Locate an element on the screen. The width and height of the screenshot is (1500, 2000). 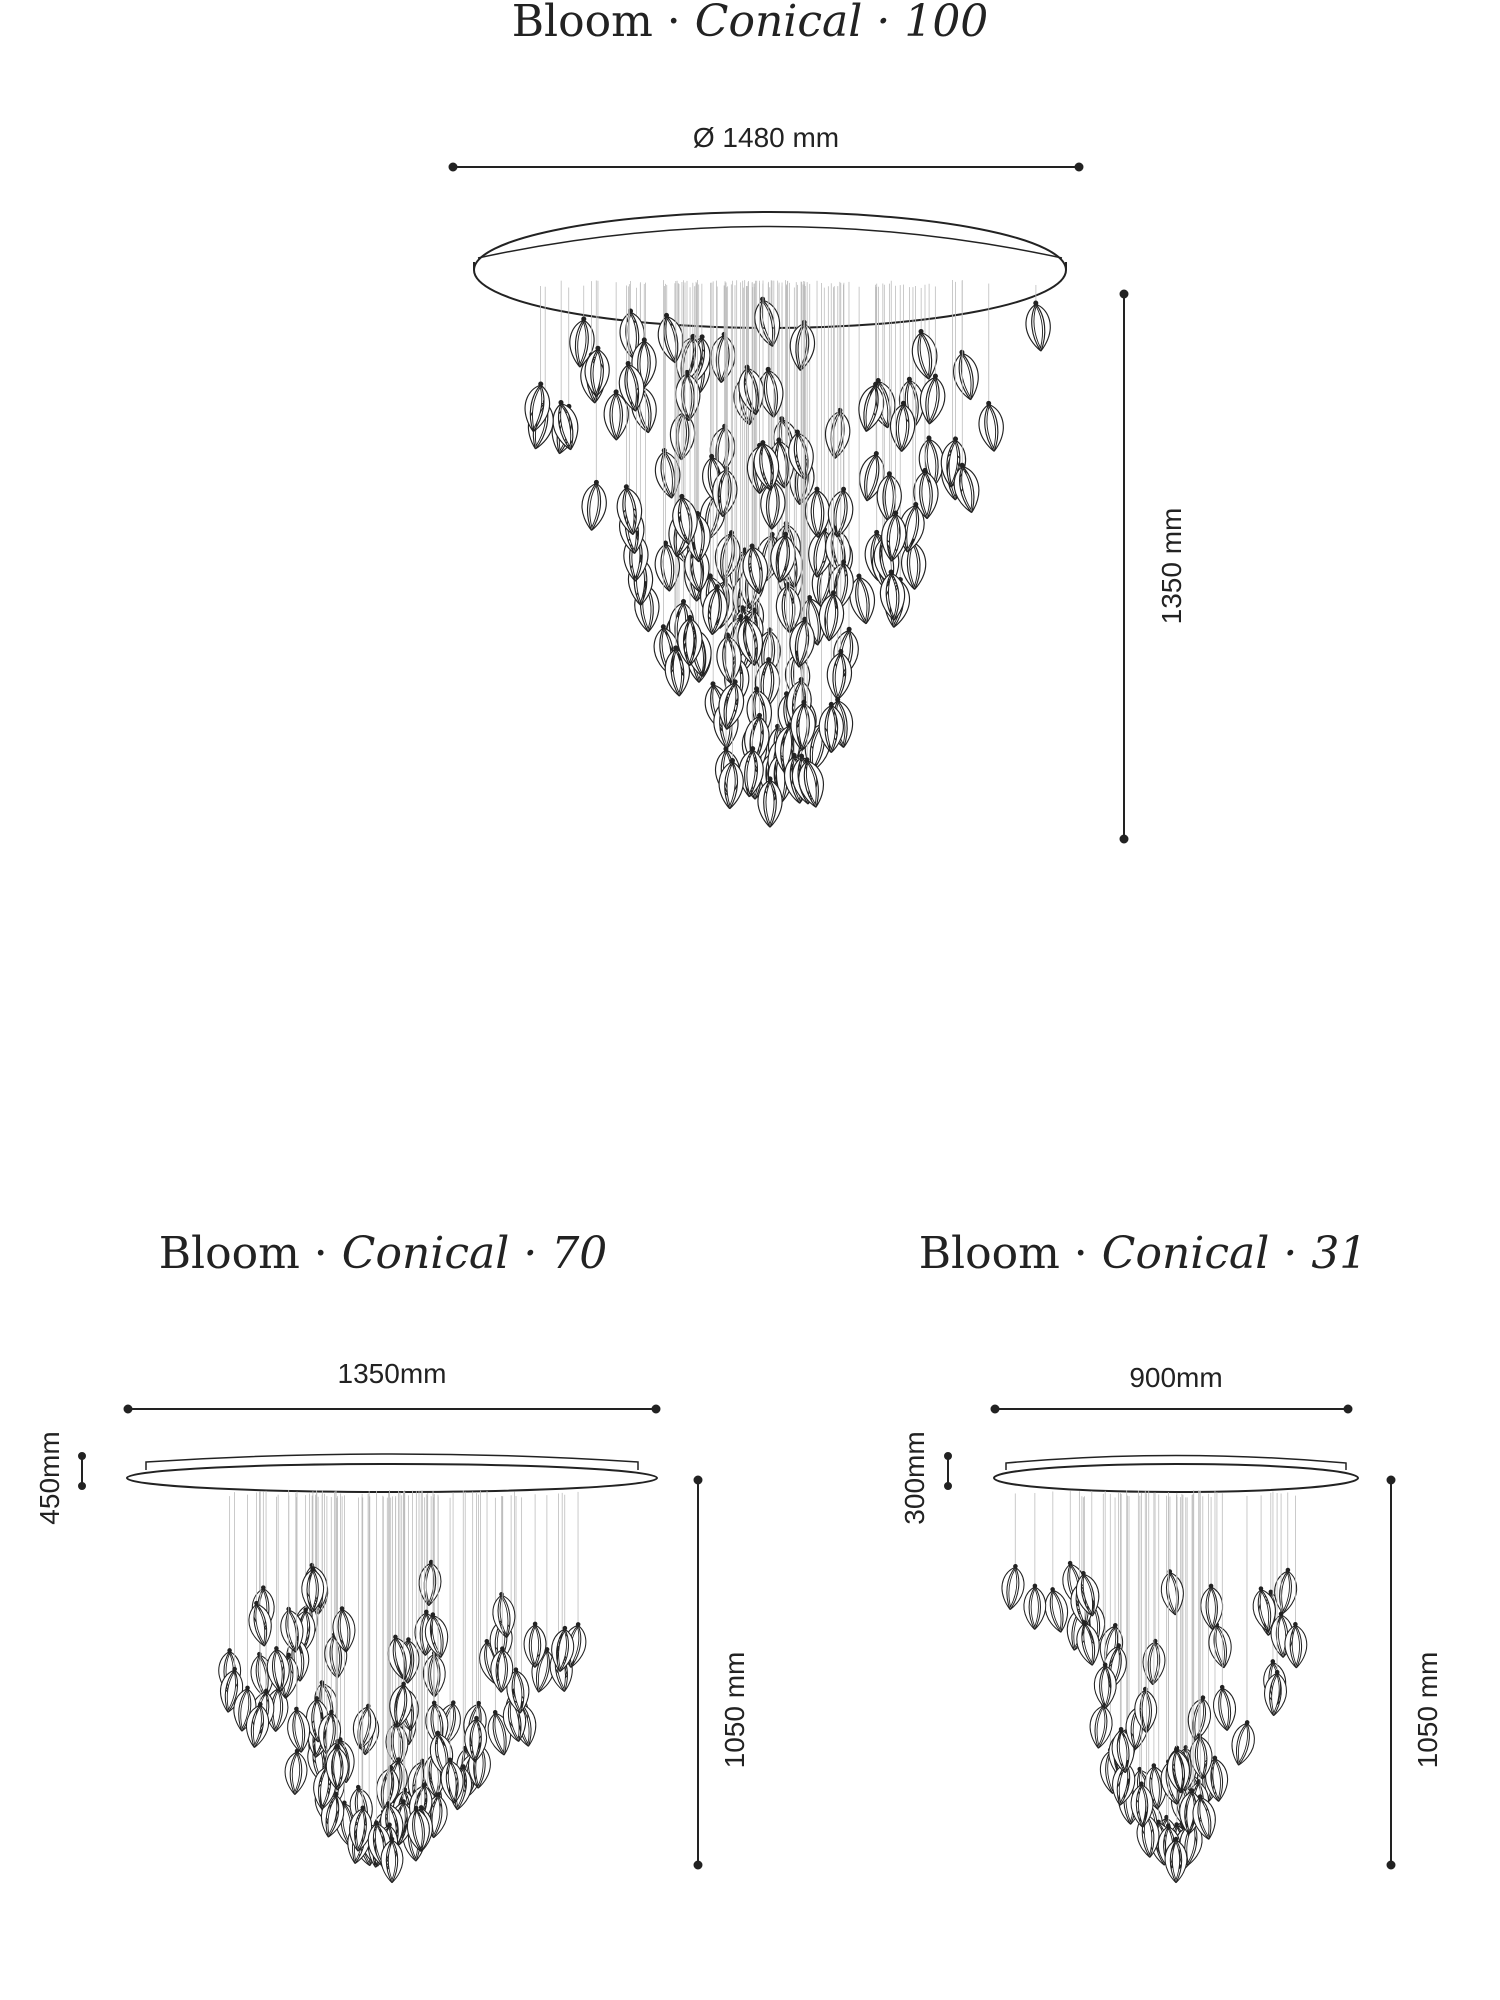
title-number: 31 is located at coordinates (1339, 1253).